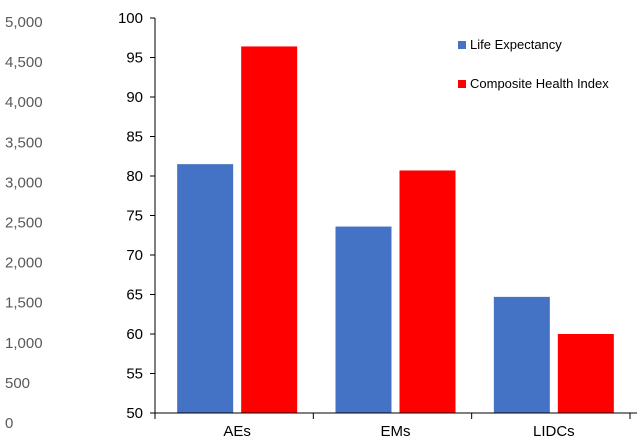 The height and width of the screenshot is (441, 637). I want to click on primary-tick-label: 85, so click(134, 137).